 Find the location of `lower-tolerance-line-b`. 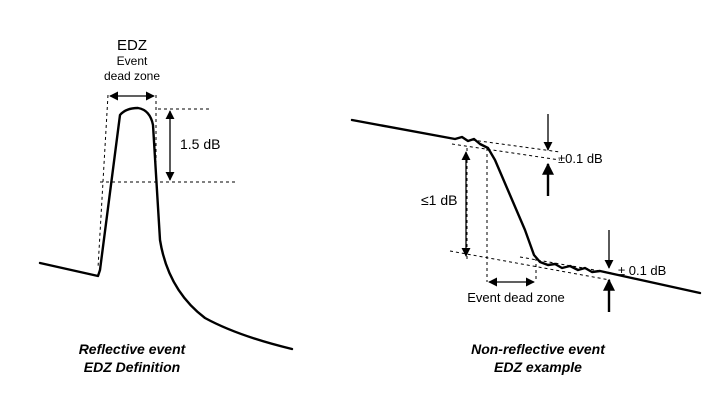

lower-tolerance-line-b is located at coordinates (566, 265).